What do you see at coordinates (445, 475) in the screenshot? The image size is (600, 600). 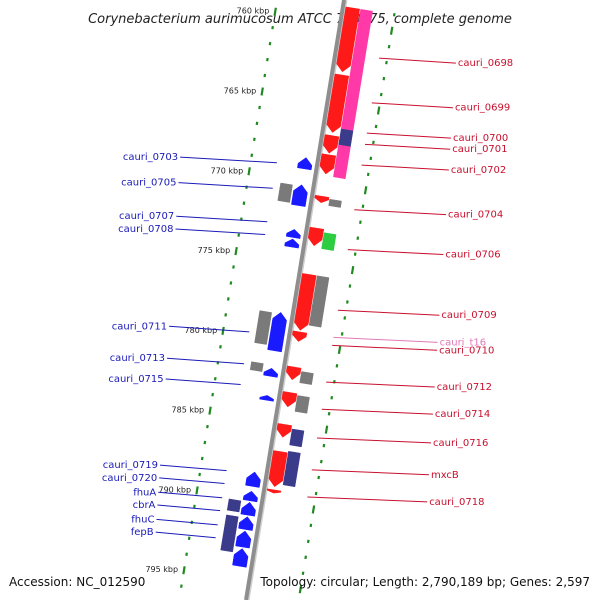 I see `gene-label: mxcB` at bounding box center [445, 475].